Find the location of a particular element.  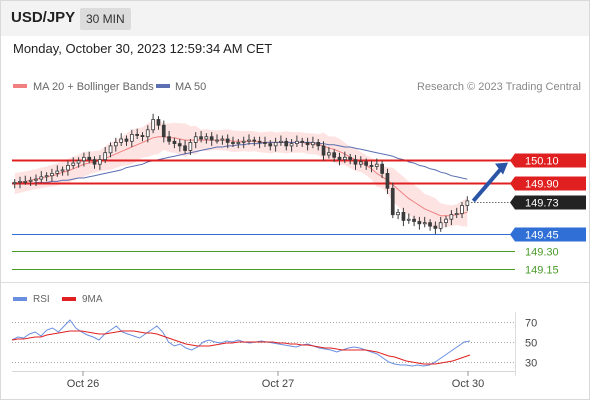

rsi-ma-line is located at coordinates (241, 347).